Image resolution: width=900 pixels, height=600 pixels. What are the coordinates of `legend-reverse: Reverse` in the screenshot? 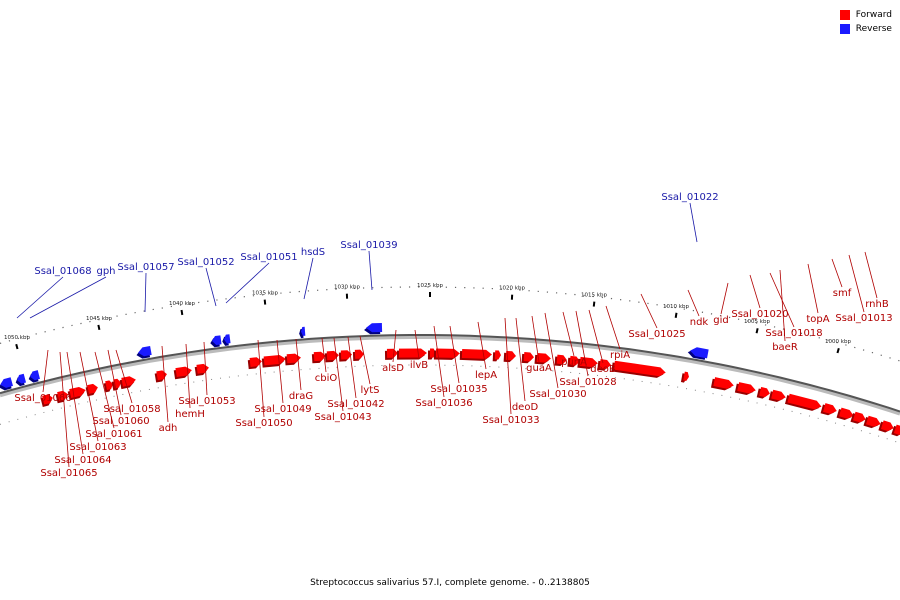 It's located at (865, 29).